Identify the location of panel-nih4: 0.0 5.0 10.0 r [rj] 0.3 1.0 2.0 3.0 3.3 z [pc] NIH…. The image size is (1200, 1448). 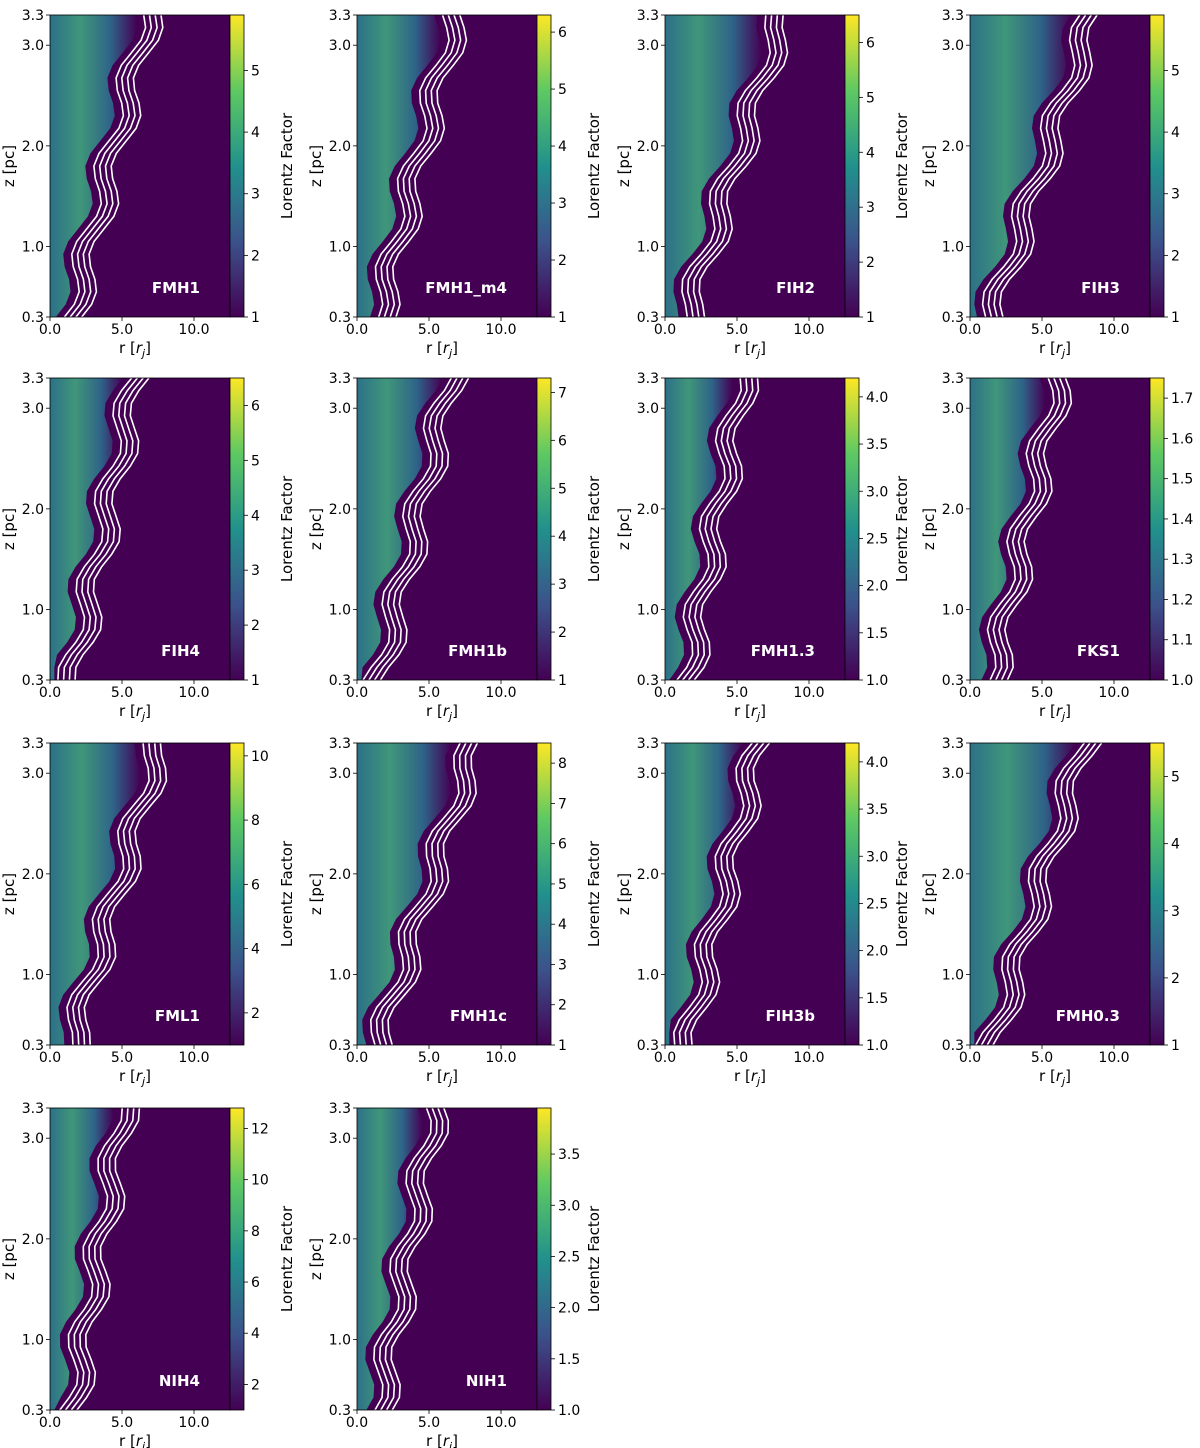
(148, 1274).